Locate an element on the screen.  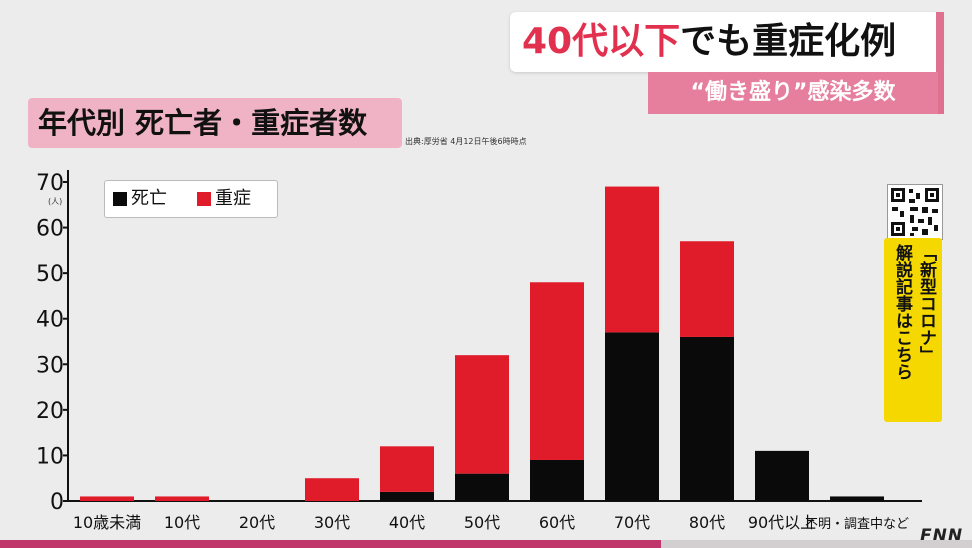
source-note: 出典:厚労省 4月12日午後6時時点 is located at coordinates (466, 141).